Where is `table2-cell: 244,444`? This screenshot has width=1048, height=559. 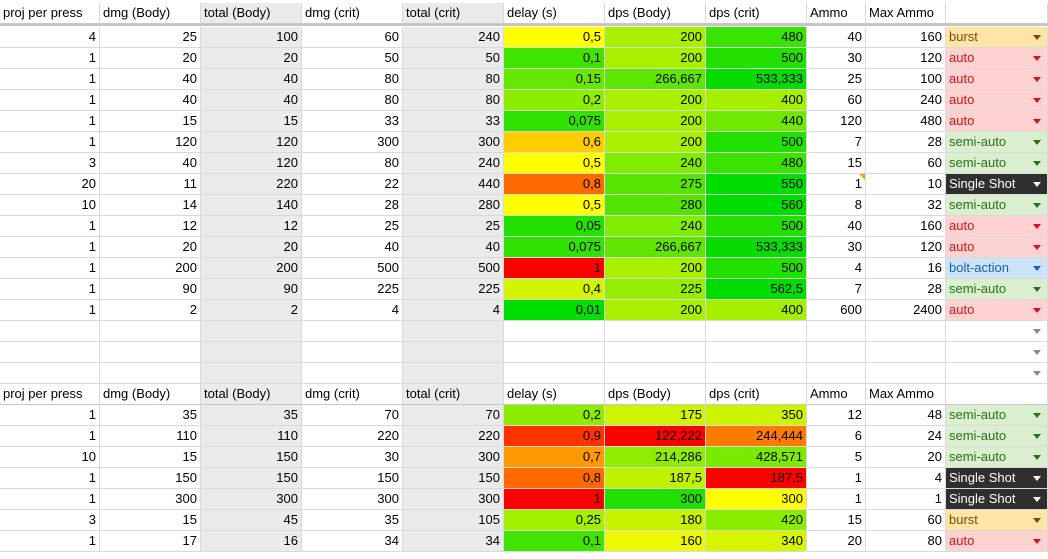
table2-cell: 244,444 is located at coordinates (756, 436).